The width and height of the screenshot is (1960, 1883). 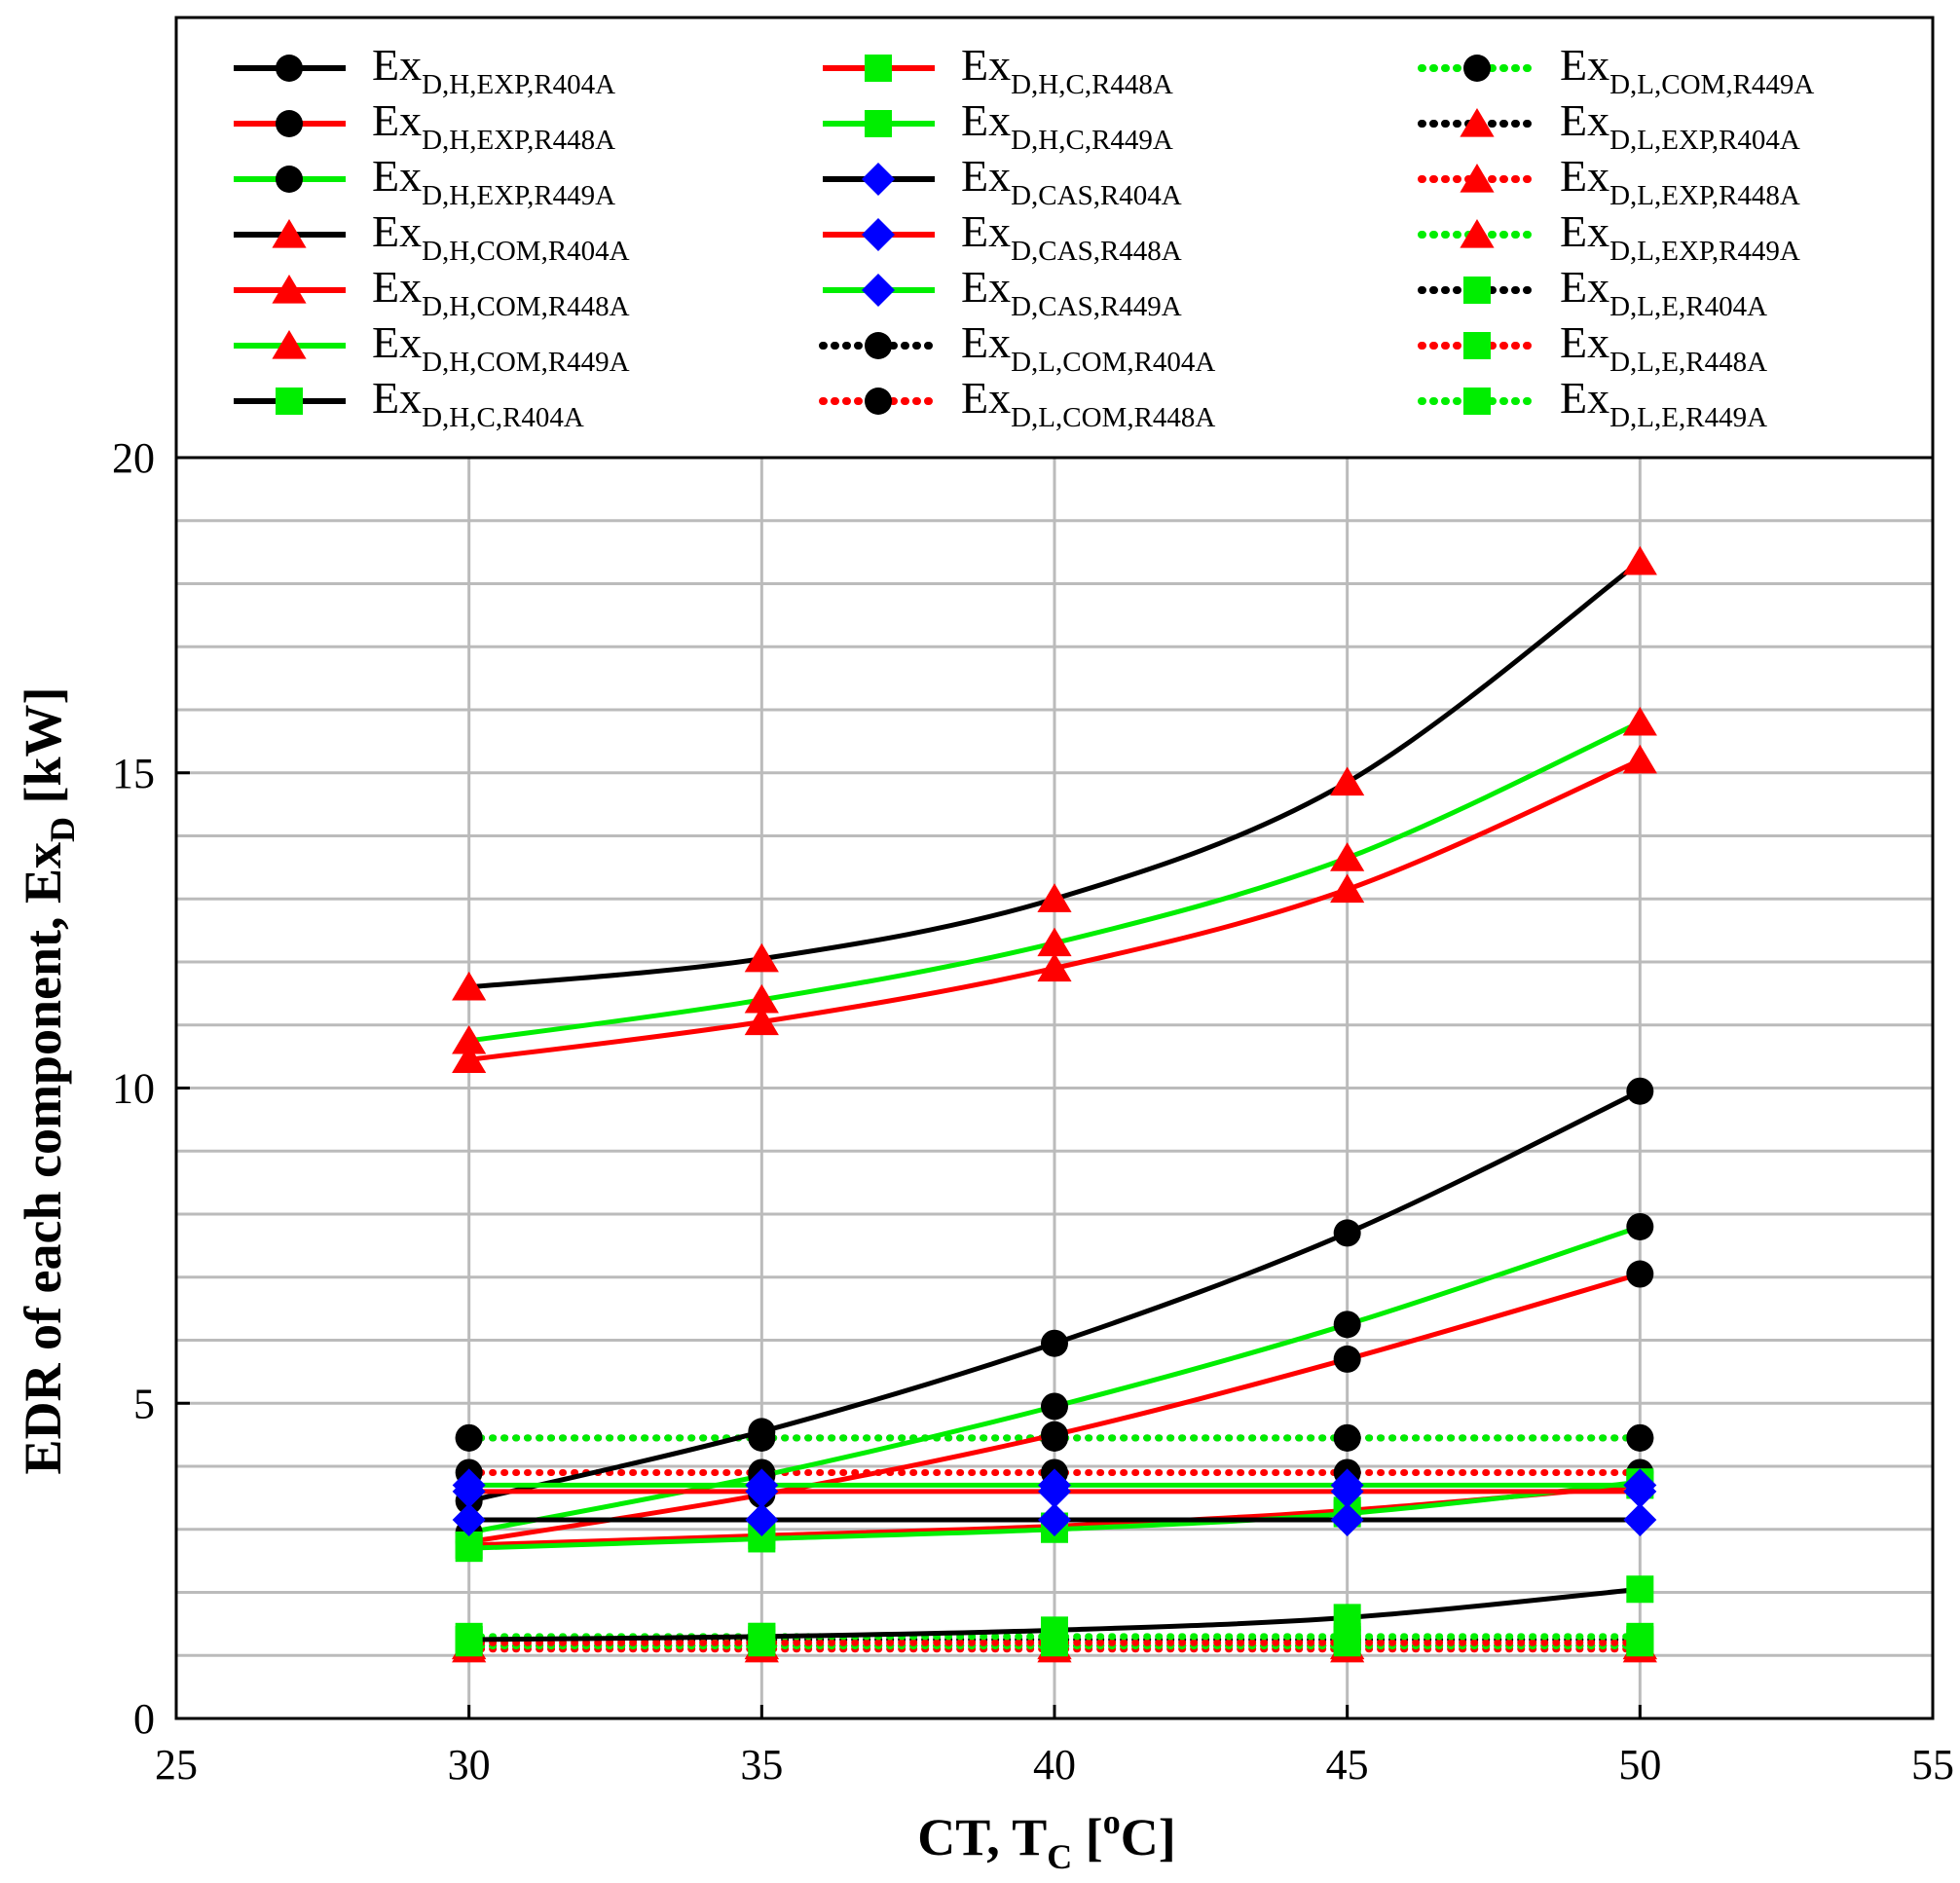 I want to click on series-d-h-com-r448a, so click(x=1054, y=908).